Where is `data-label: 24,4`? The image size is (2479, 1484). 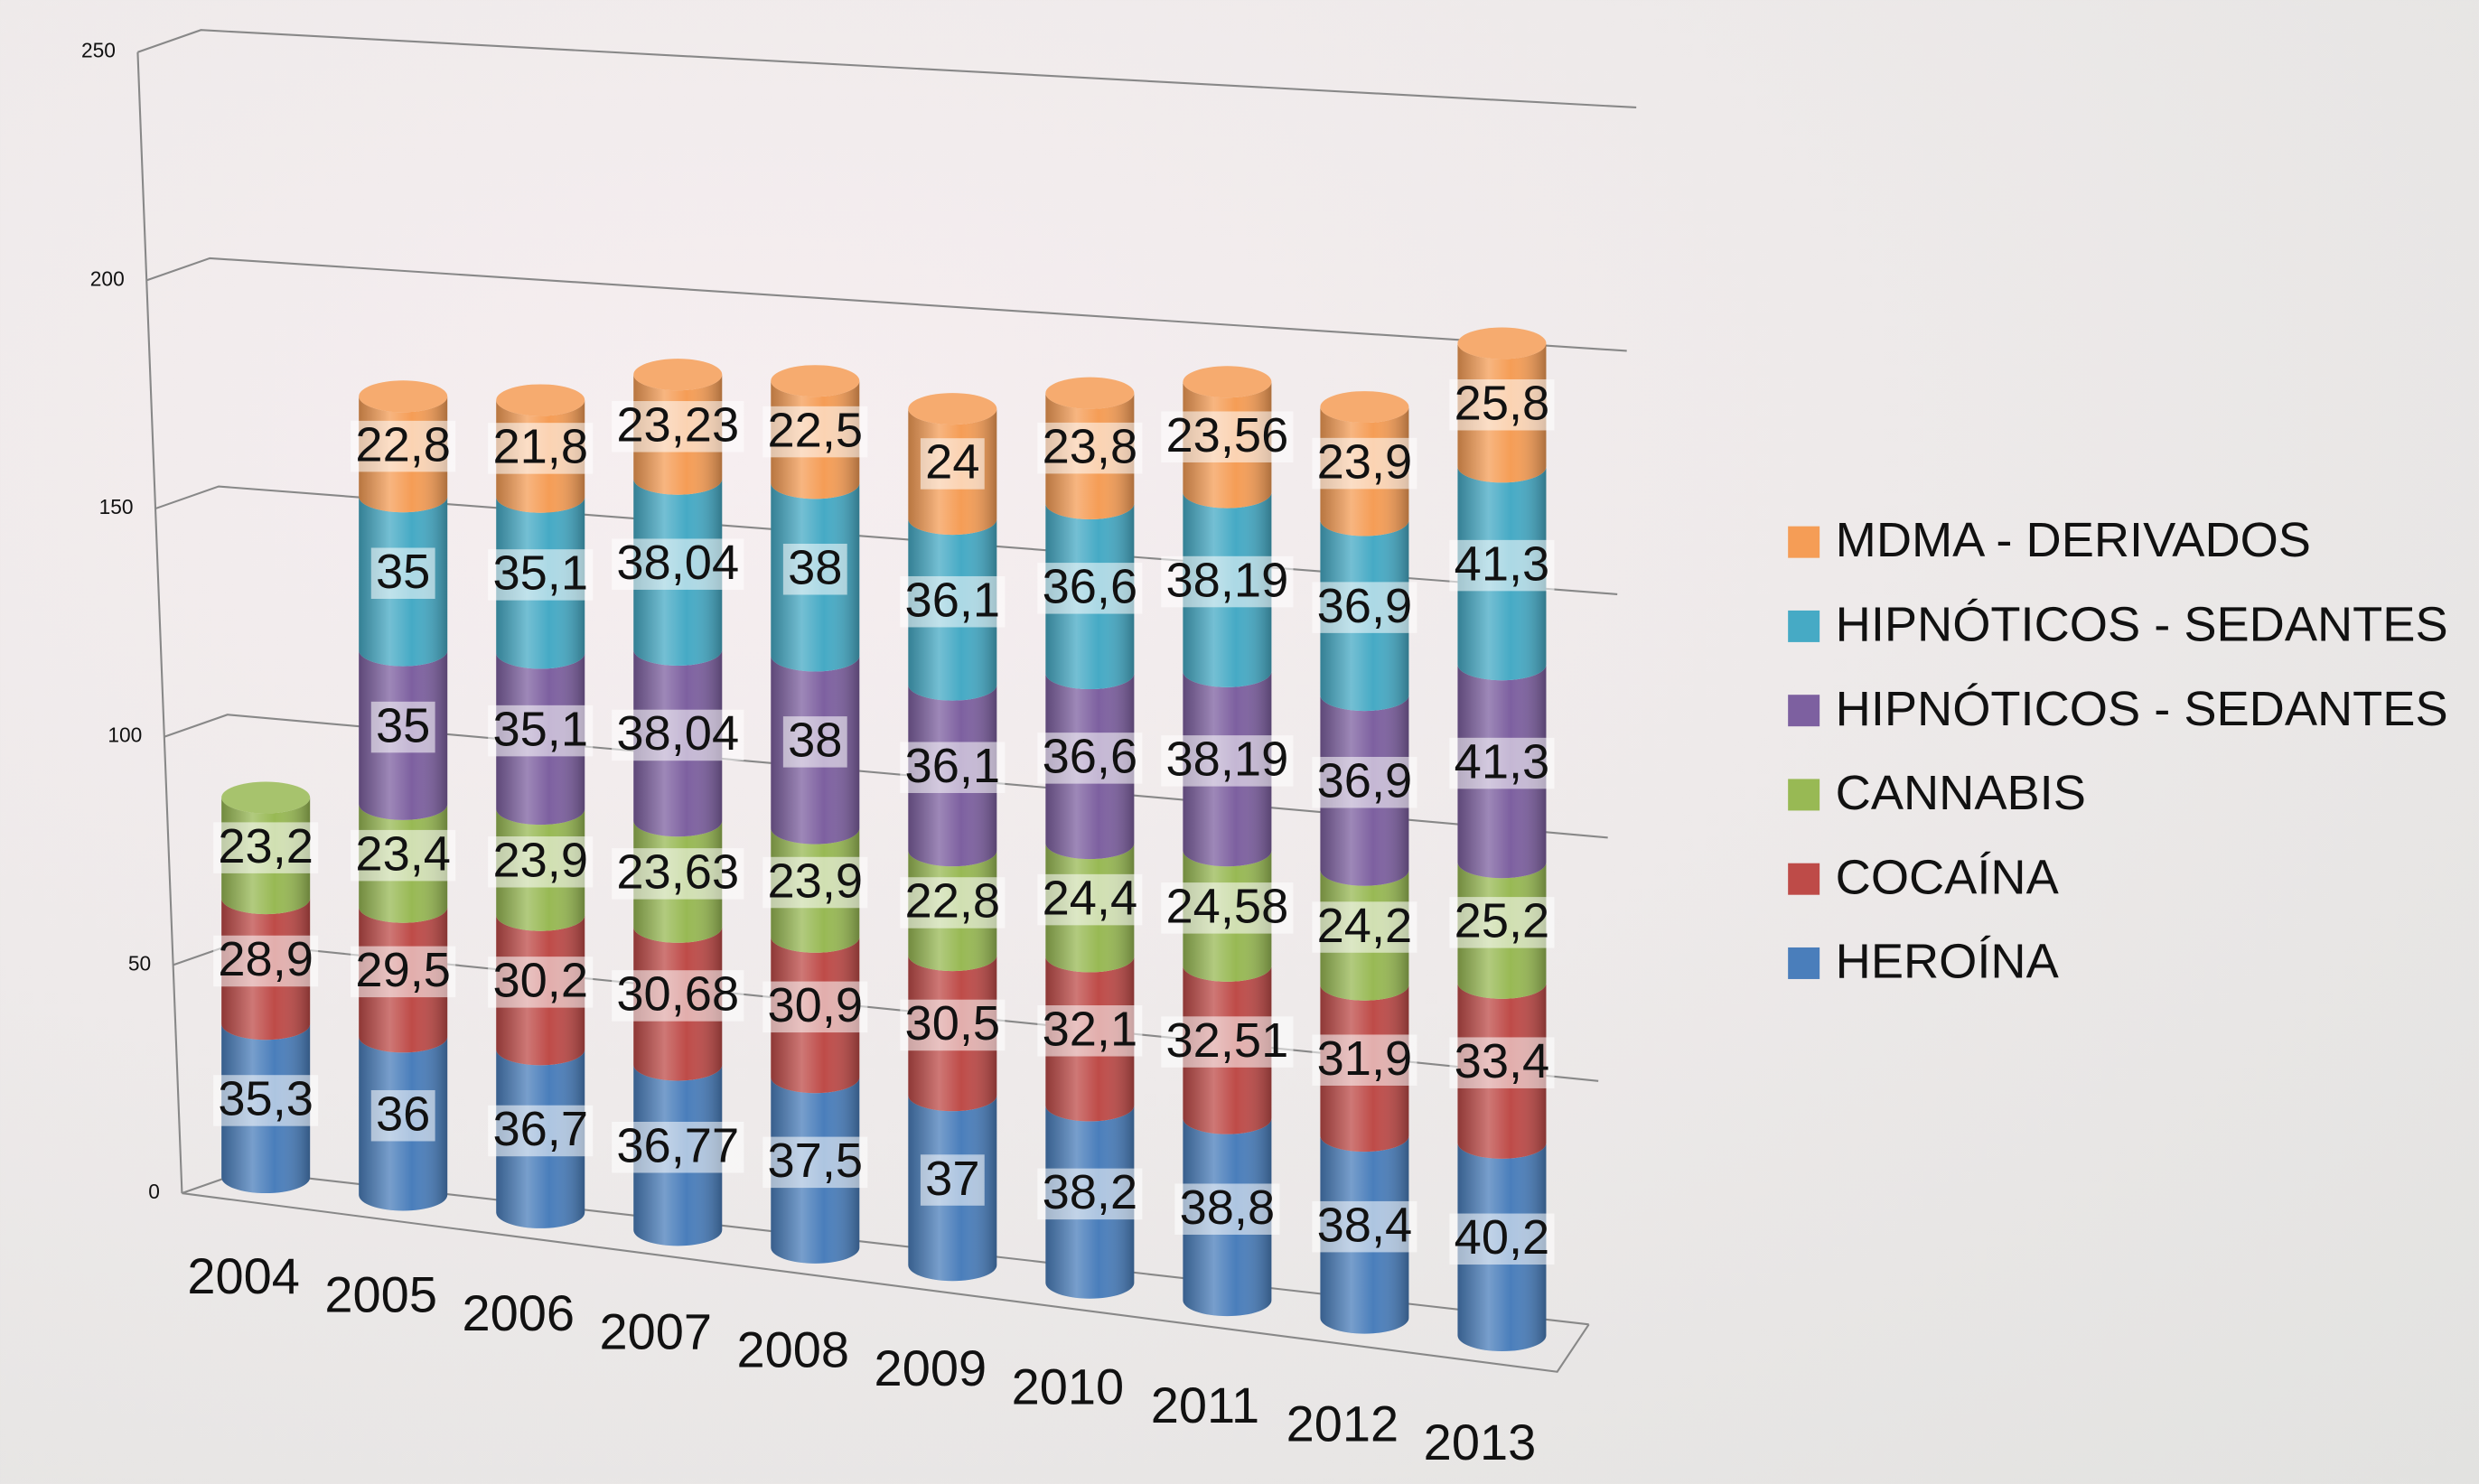 data-label: 24,4 is located at coordinates (1090, 898).